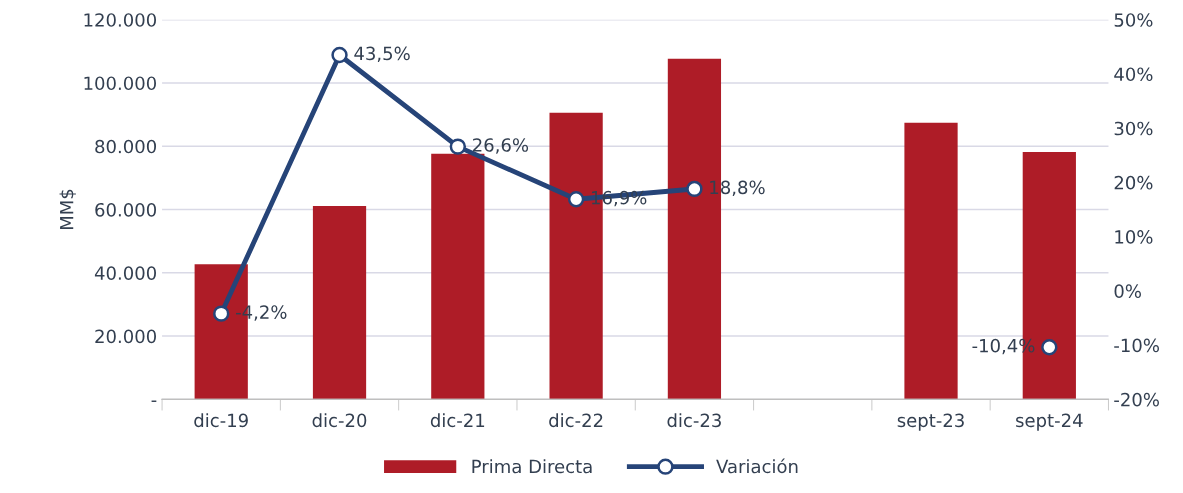  What do you see at coordinates (930, 422) in the screenshot?
I see `x-tick-label: sept-23` at bounding box center [930, 422].